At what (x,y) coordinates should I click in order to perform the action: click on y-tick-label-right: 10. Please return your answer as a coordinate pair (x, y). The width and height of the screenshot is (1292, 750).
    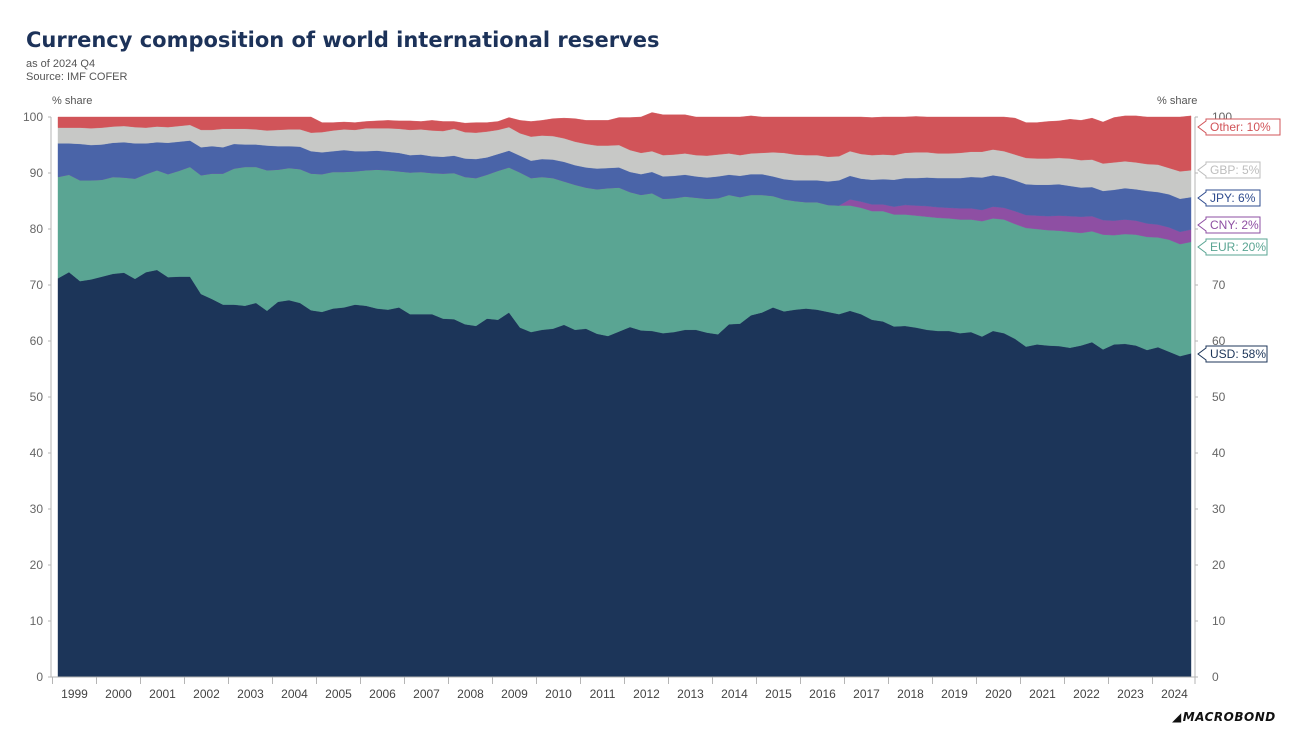
    Looking at the image, I should click on (1219, 621).